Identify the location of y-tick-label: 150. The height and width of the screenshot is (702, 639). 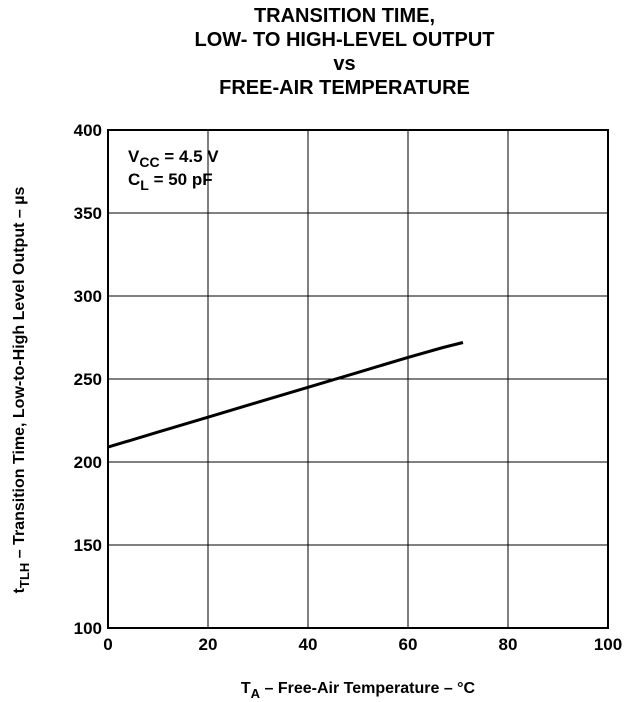
(88, 545).